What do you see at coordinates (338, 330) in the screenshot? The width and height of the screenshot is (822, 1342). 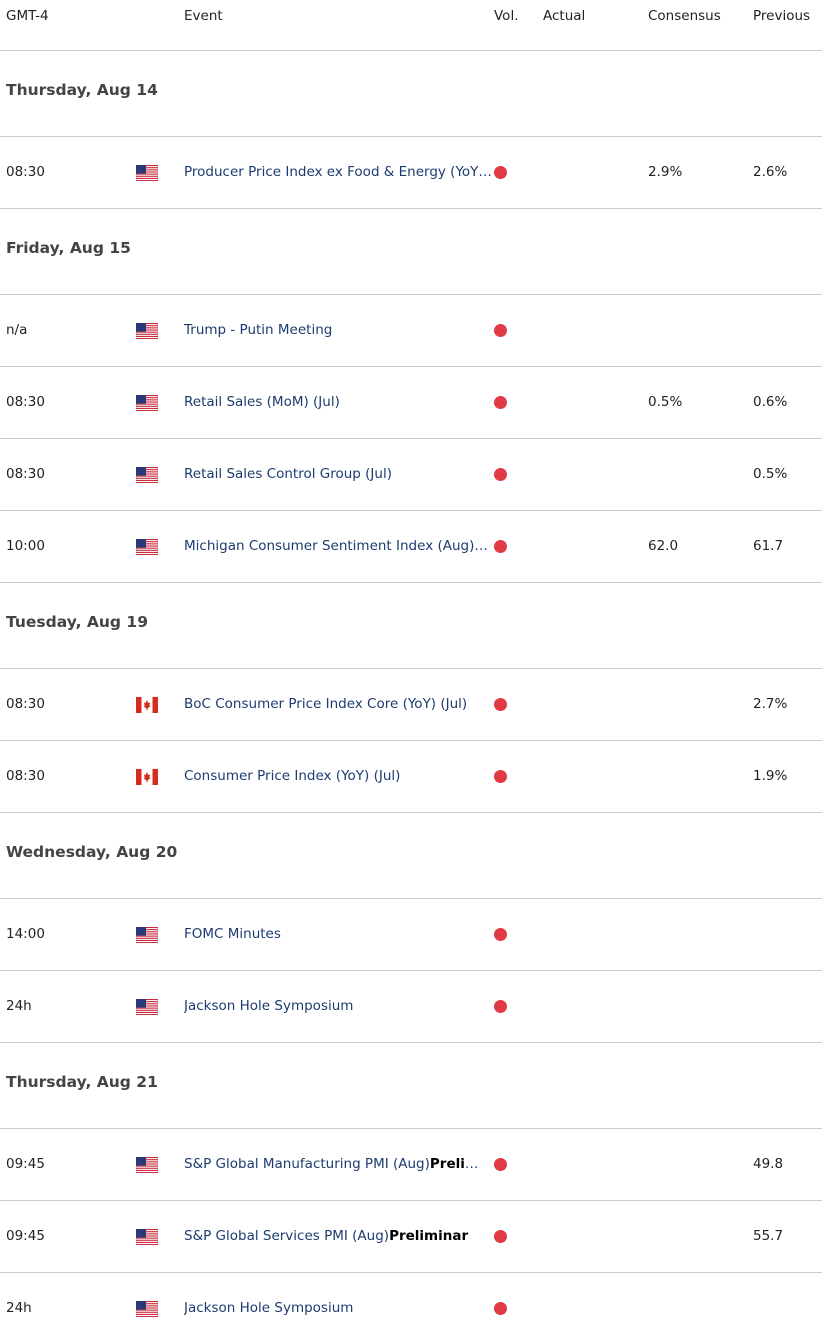 I see `event-name: Trump - Putin Meeting` at bounding box center [338, 330].